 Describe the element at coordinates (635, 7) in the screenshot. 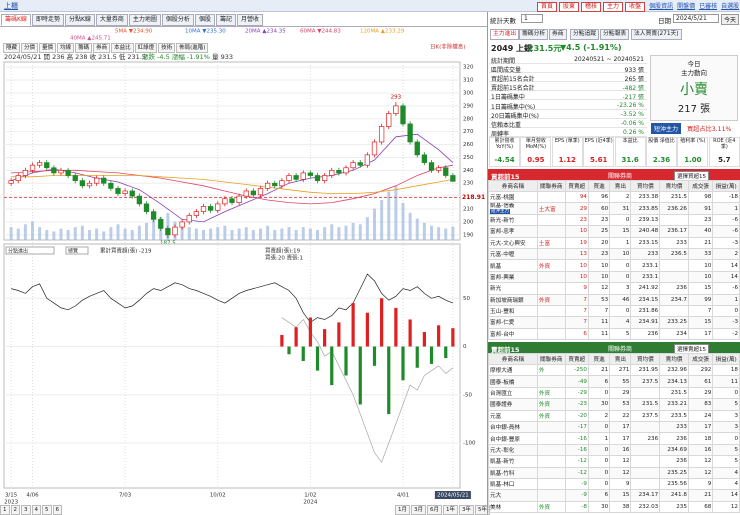

I see `top-button: 收盤` at that location.